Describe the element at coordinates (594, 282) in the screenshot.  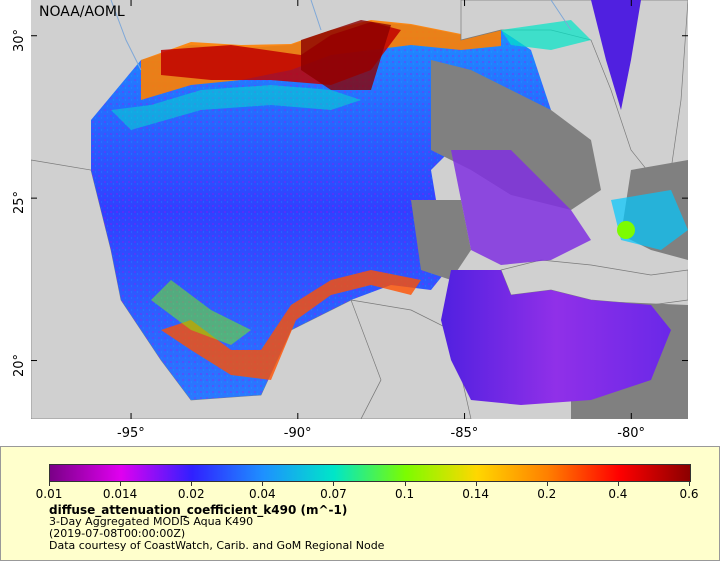
I see `cuba-land` at that location.